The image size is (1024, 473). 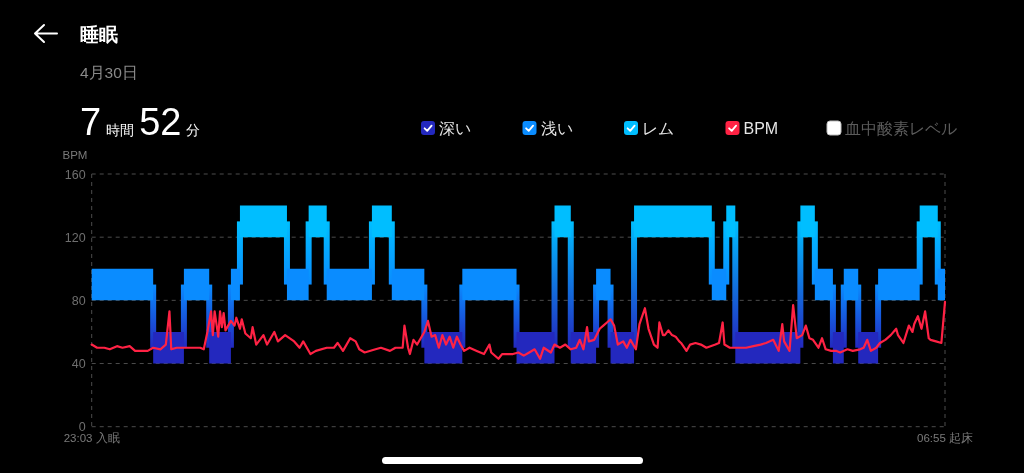 What do you see at coordinates (99, 34) in the screenshot?
I see `chart-title: 睡眠` at bounding box center [99, 34].